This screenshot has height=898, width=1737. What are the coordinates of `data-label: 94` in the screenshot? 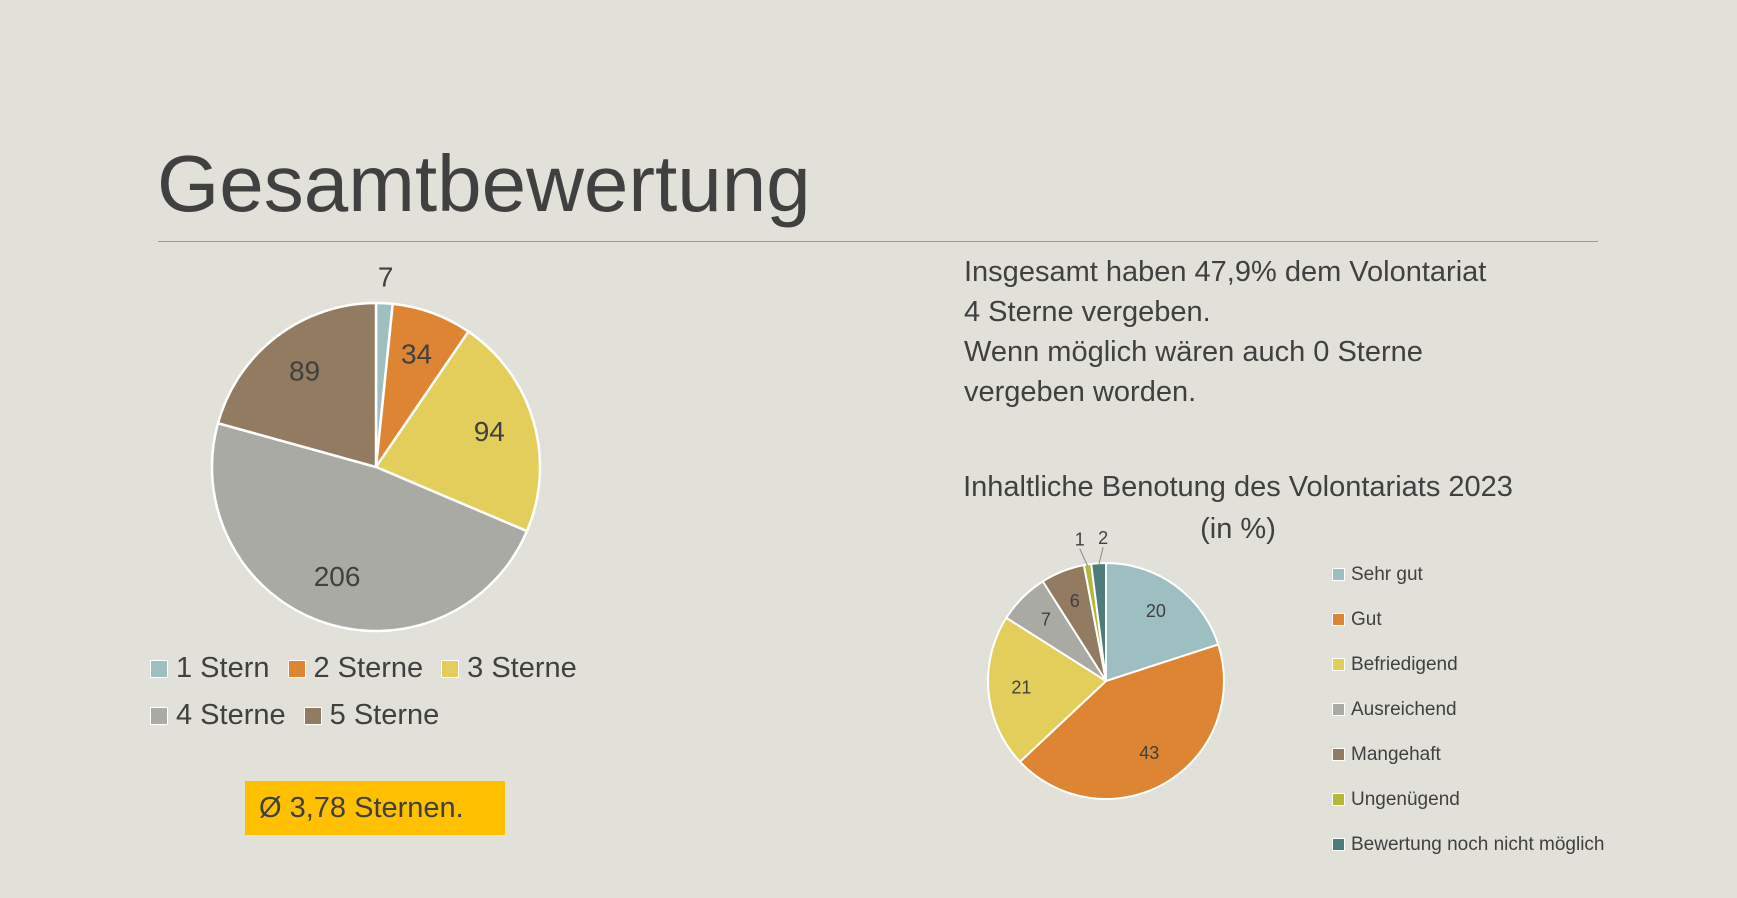 It's located at (489, 431).